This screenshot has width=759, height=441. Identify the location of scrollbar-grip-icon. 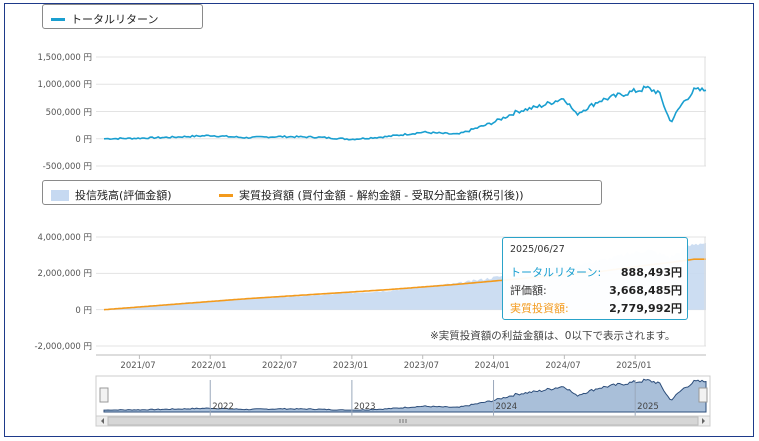
(403, 421).